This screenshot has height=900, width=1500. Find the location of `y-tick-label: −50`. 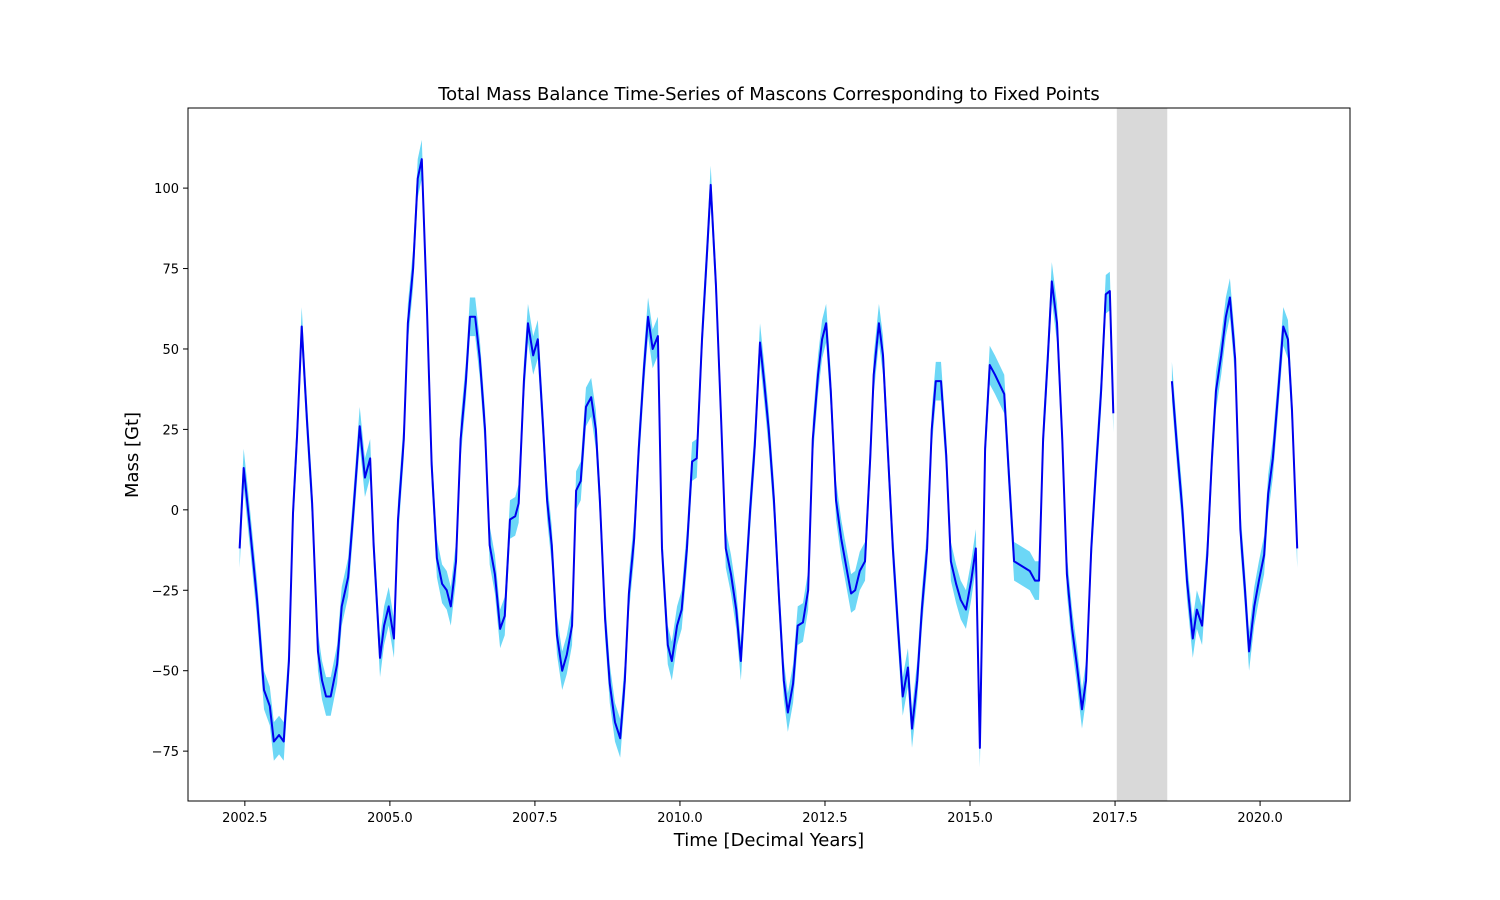

y-tick-label: −50 is located at coordinates (165, 672).